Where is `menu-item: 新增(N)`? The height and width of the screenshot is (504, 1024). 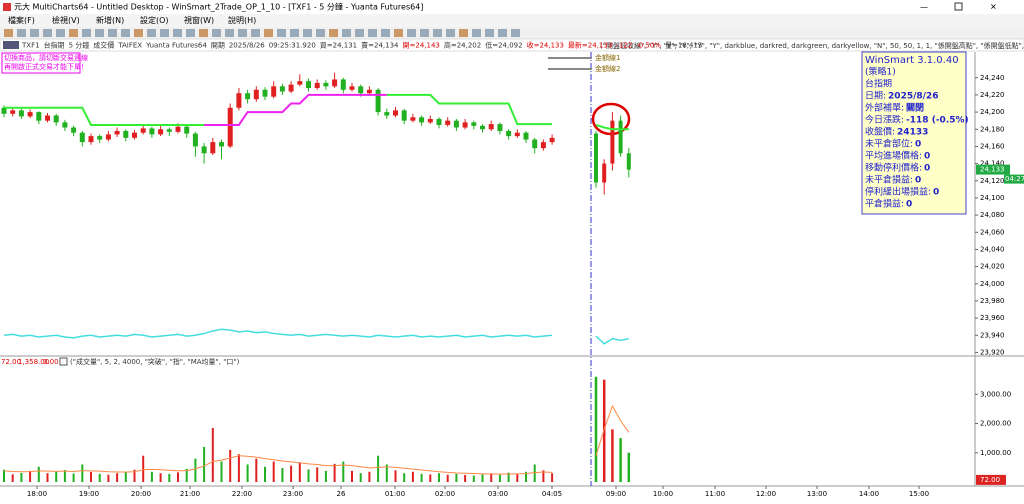 menu-item: 新增(N) is located at coordinates (110, 20).